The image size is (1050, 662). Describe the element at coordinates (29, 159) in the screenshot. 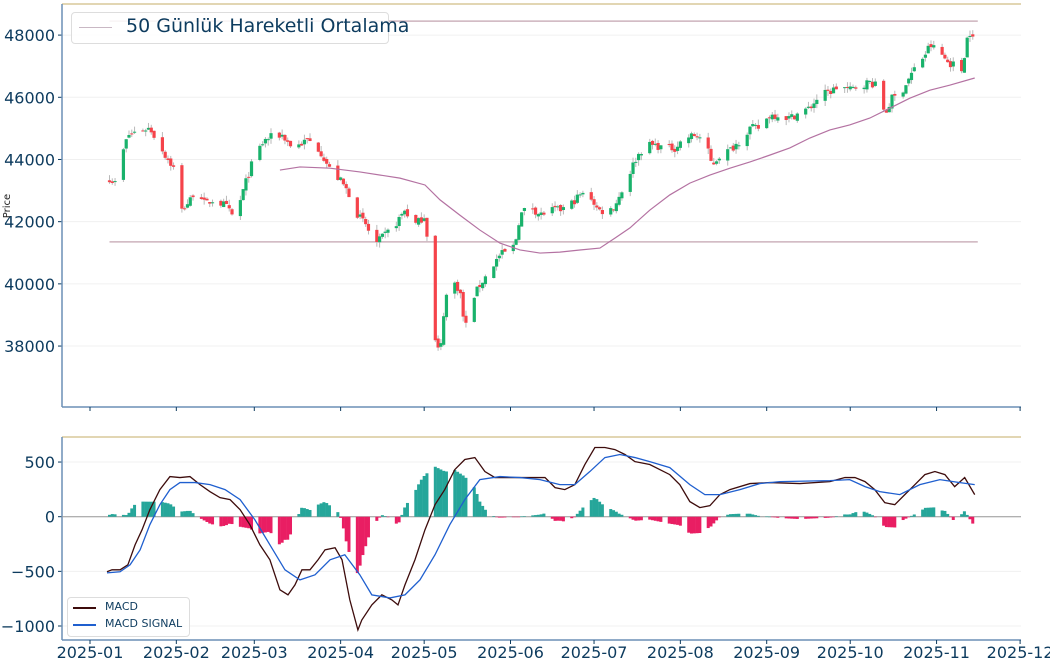

I see `y-tick-label: 44000` at that location.